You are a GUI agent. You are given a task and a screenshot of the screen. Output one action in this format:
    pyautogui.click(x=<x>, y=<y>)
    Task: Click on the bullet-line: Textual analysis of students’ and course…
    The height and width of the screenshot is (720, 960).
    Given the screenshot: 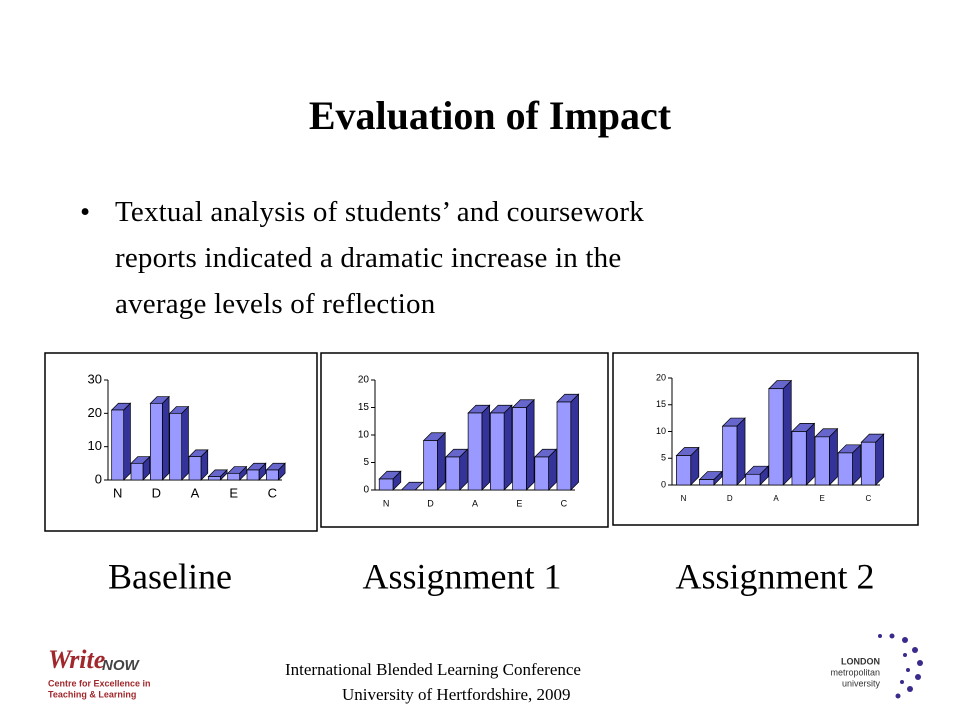 What is the action you would take?
    pyautogui.click(x=379, y=212)
    